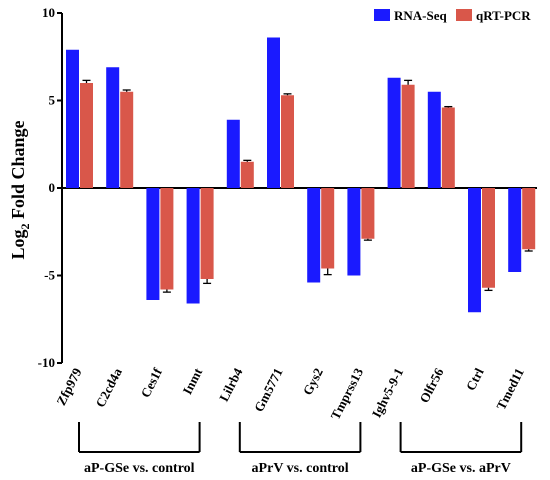 Image resolution: width=550 pixels, height=480 pixels. What do you see at coordinates (69, 386) in the screenshot?
I see `category-label: Zfp979` at bounding box center [69, 386].